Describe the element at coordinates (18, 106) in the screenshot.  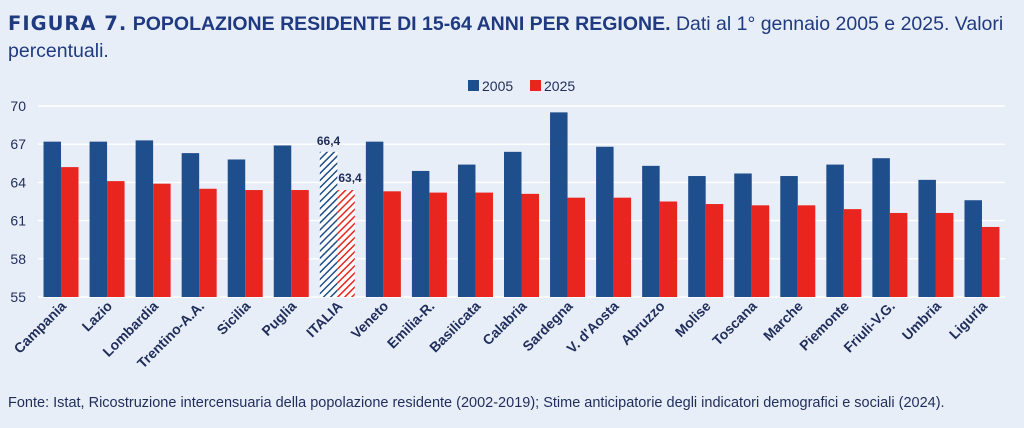
I see `y-tick-label: 70` at that location.